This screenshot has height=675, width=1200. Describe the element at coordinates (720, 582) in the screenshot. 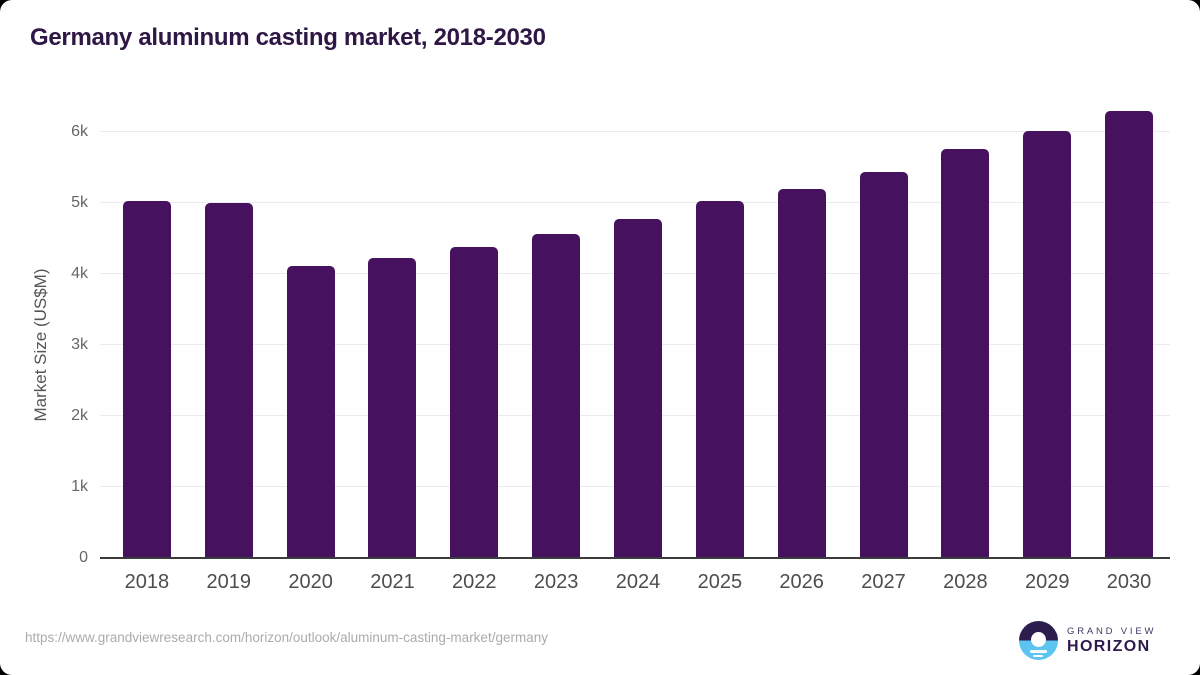

I see `x-tick-label: 2025` at that location.